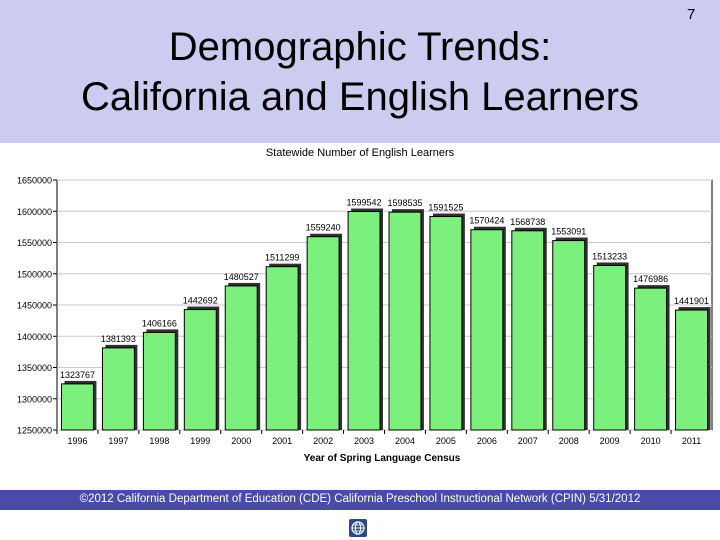 The width and height of the screenshot is (720, 540). What do you see at coordinates (282, 441) in the screenshot?
I see `x-tick-label: 2001` at bounding box center [282, 441].